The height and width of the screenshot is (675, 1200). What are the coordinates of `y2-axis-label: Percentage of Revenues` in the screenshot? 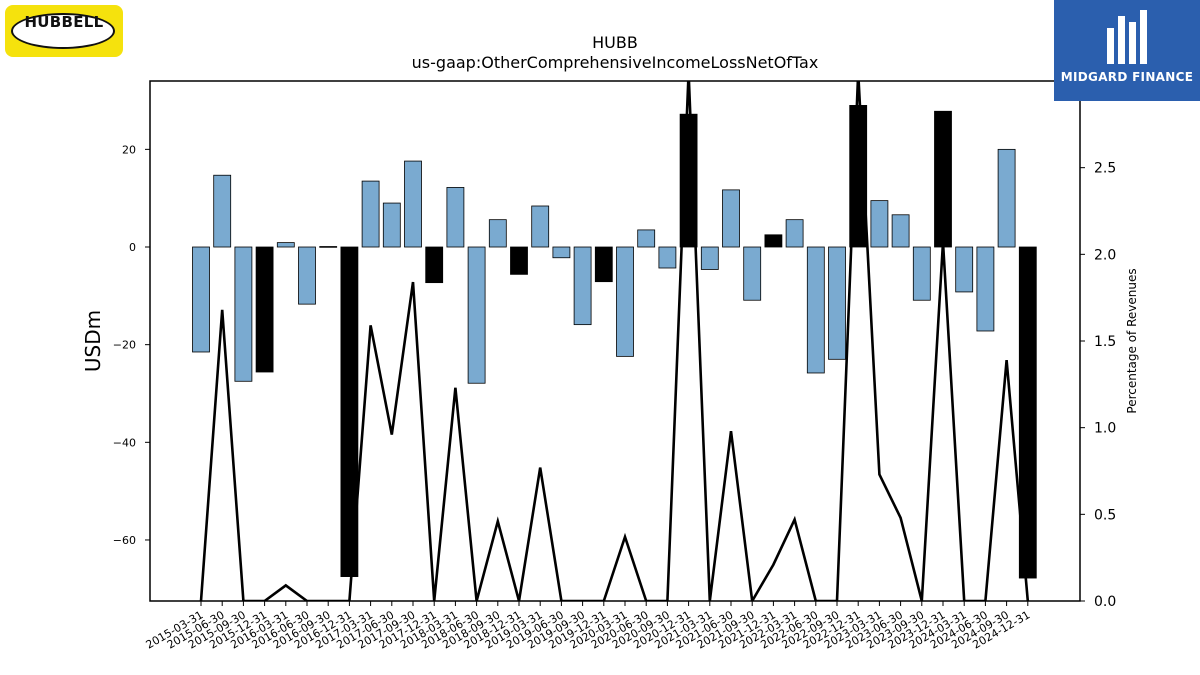 It's located at (1132, 340).